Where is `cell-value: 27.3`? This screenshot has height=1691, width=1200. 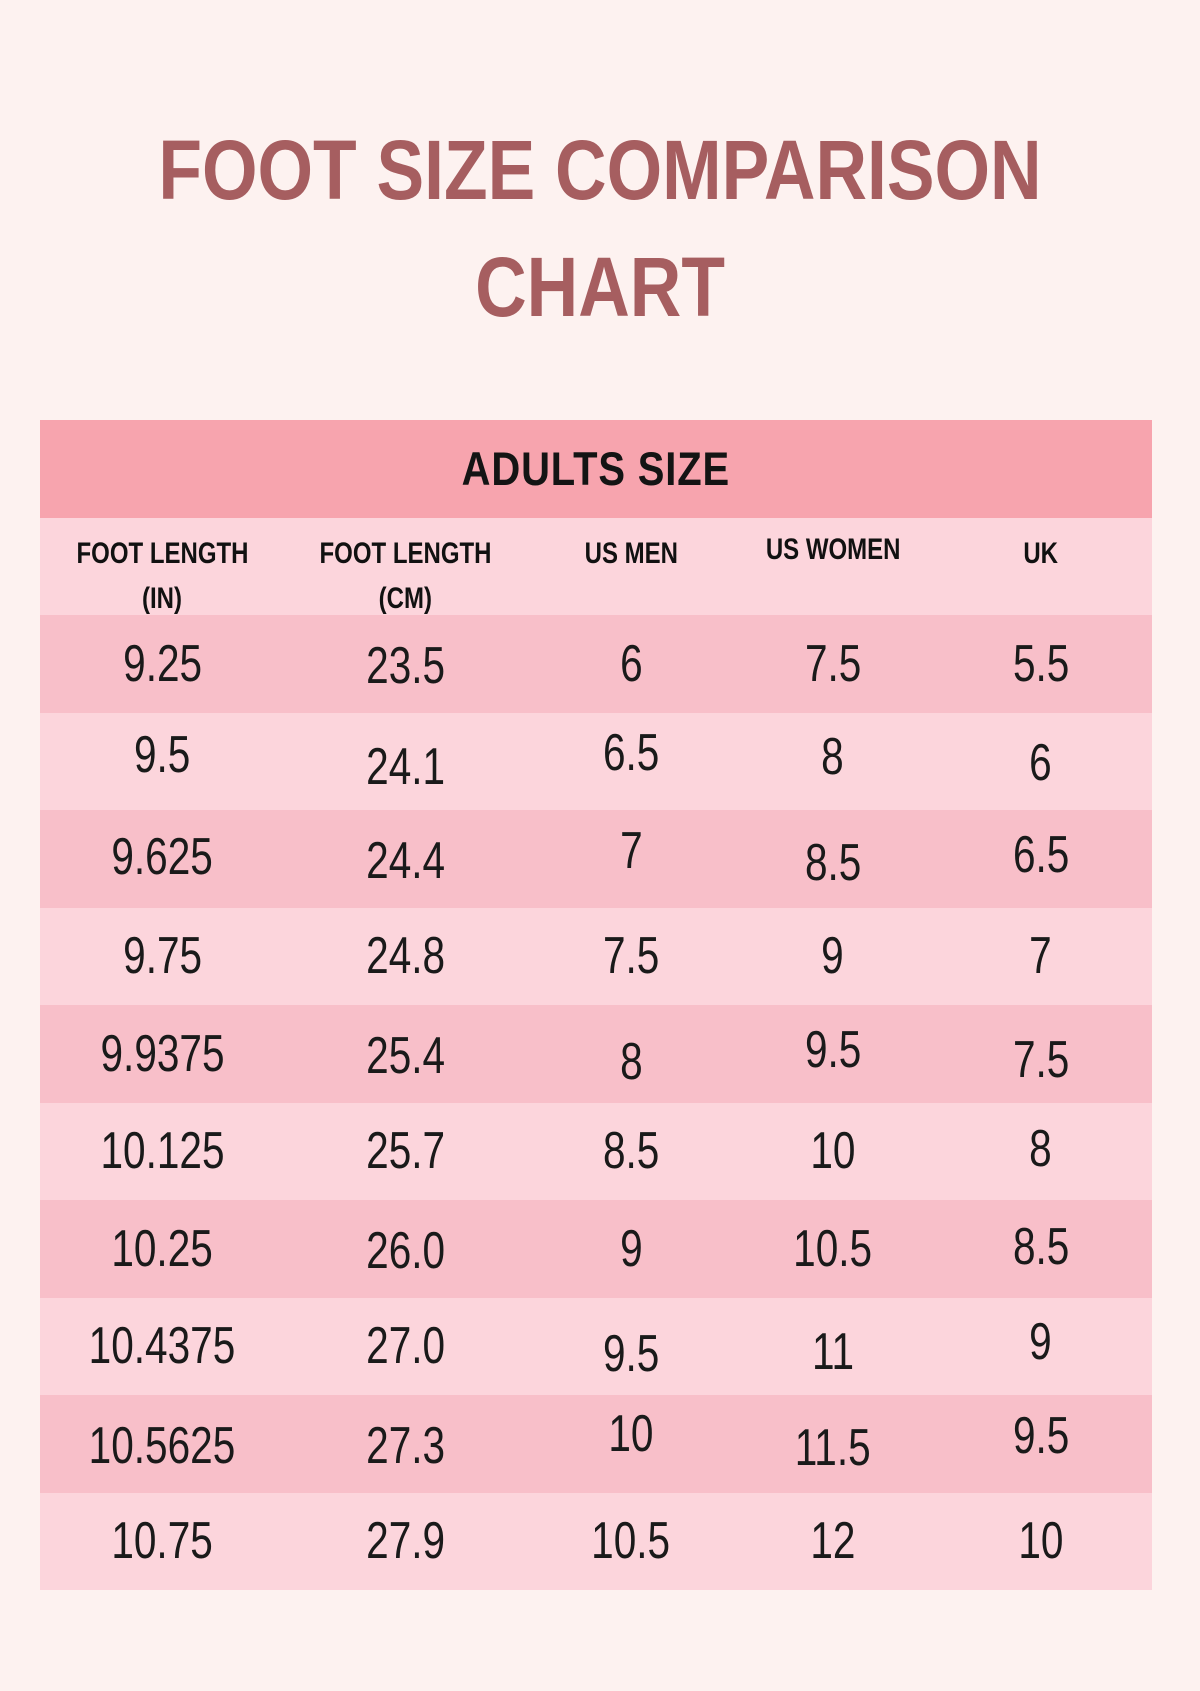
cell-value: 27.3 is located at coordinates (405, 1445).